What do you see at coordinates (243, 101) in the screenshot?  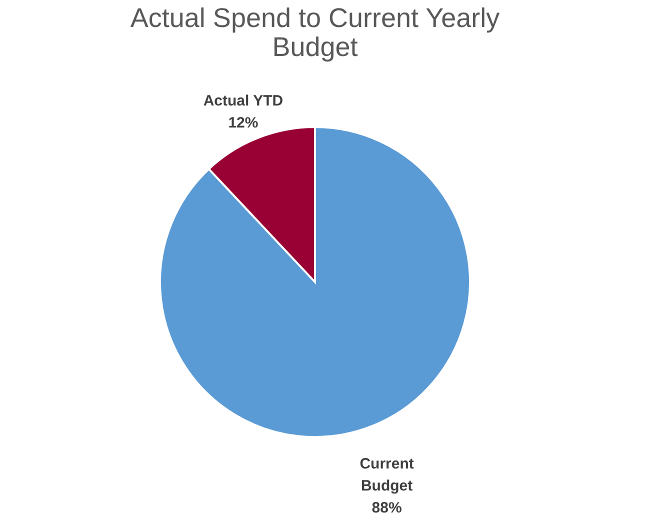 I see `slice-label: Actual YTD` at bounding box center [243, 101].